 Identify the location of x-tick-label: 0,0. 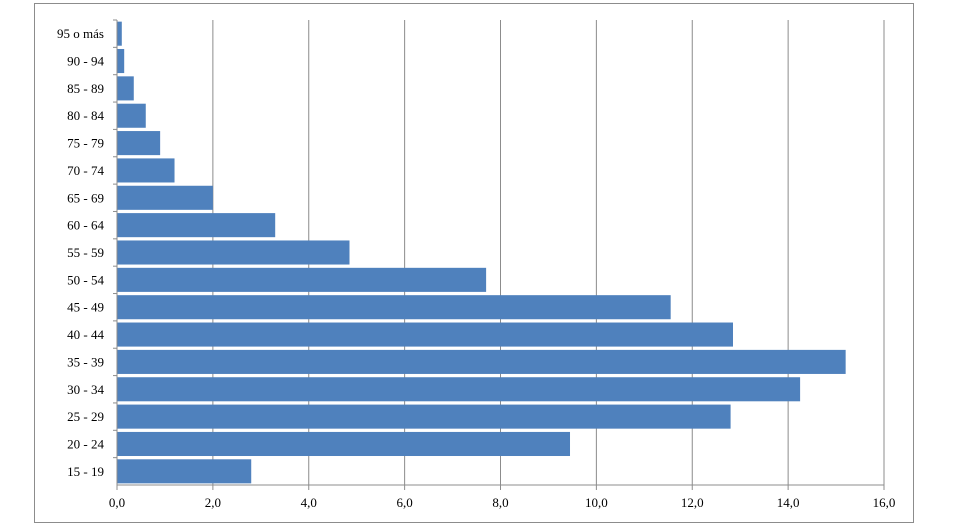
(117, 502).